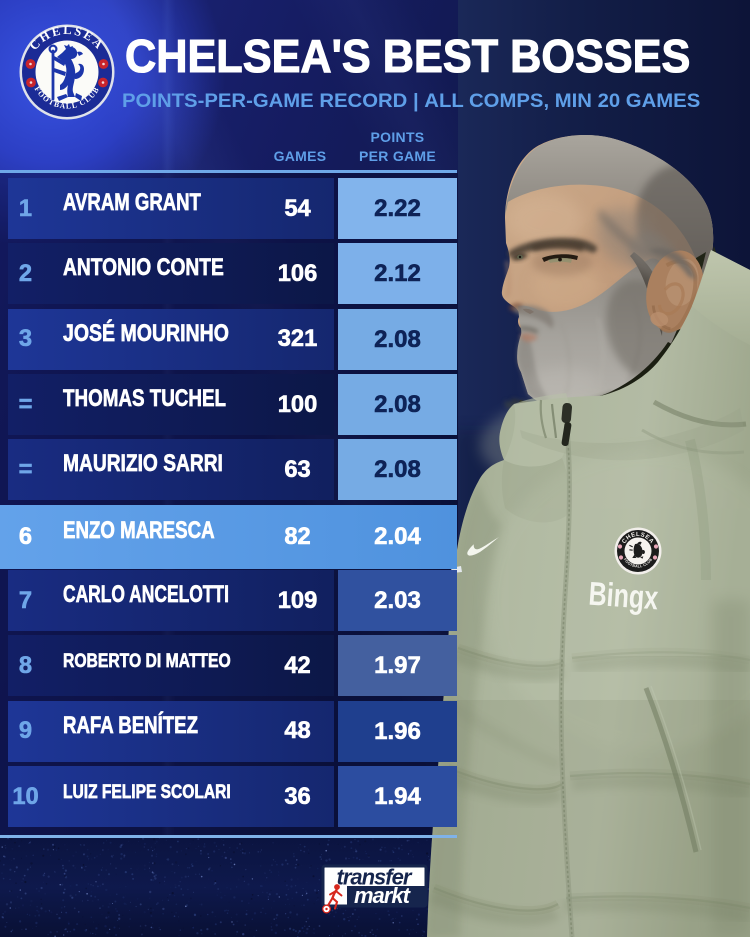 The height and width of the screenshot is (937, 750). I want to click on svg-text: markt, so click(383, 895).